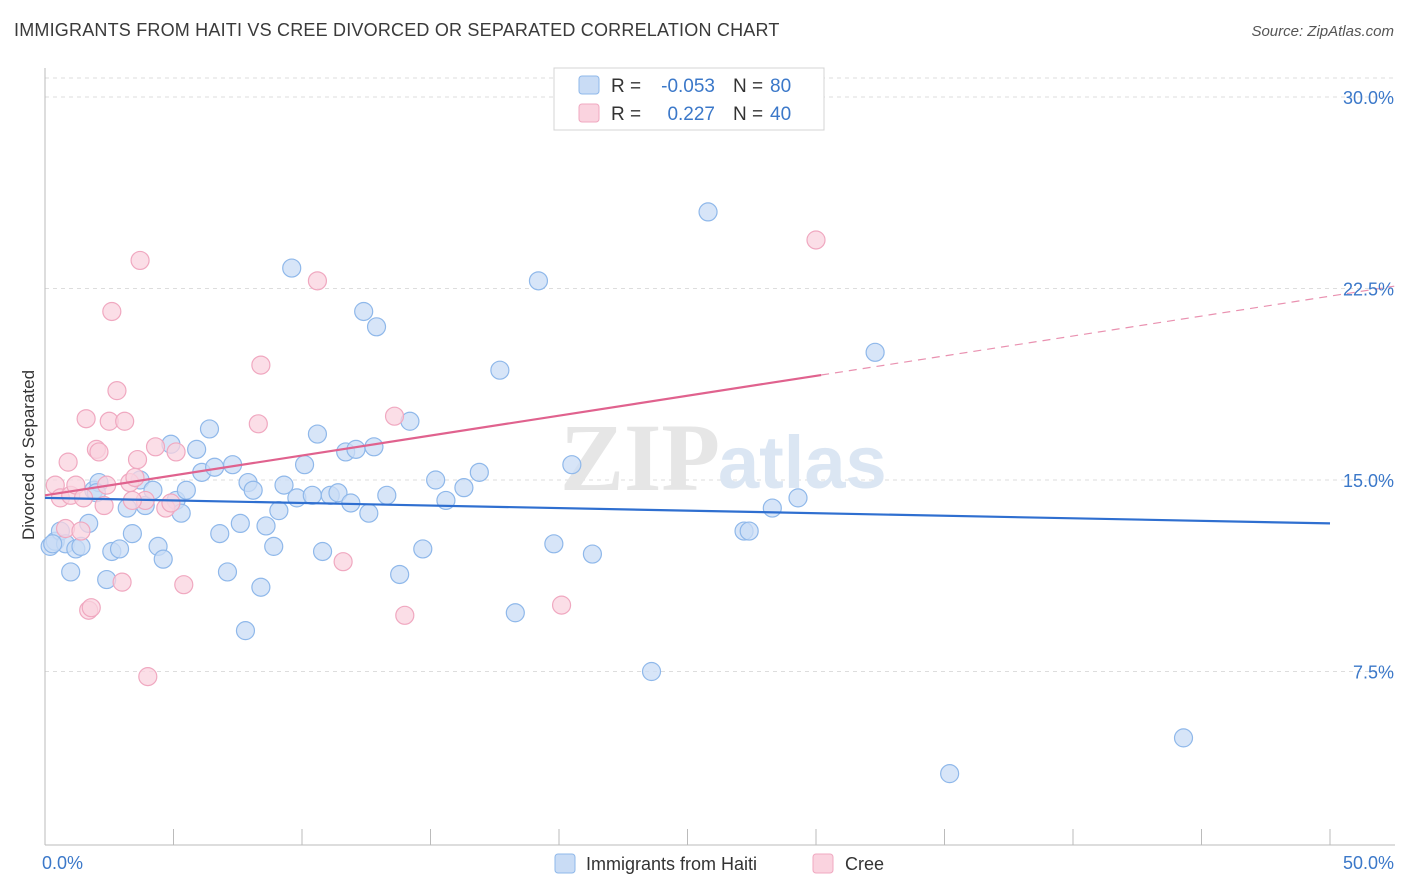  What do you see at coordinates (1368, 98) in the screenshot?
I see `y-tick-label: 30.0%` at bounding box center [1368, 98].